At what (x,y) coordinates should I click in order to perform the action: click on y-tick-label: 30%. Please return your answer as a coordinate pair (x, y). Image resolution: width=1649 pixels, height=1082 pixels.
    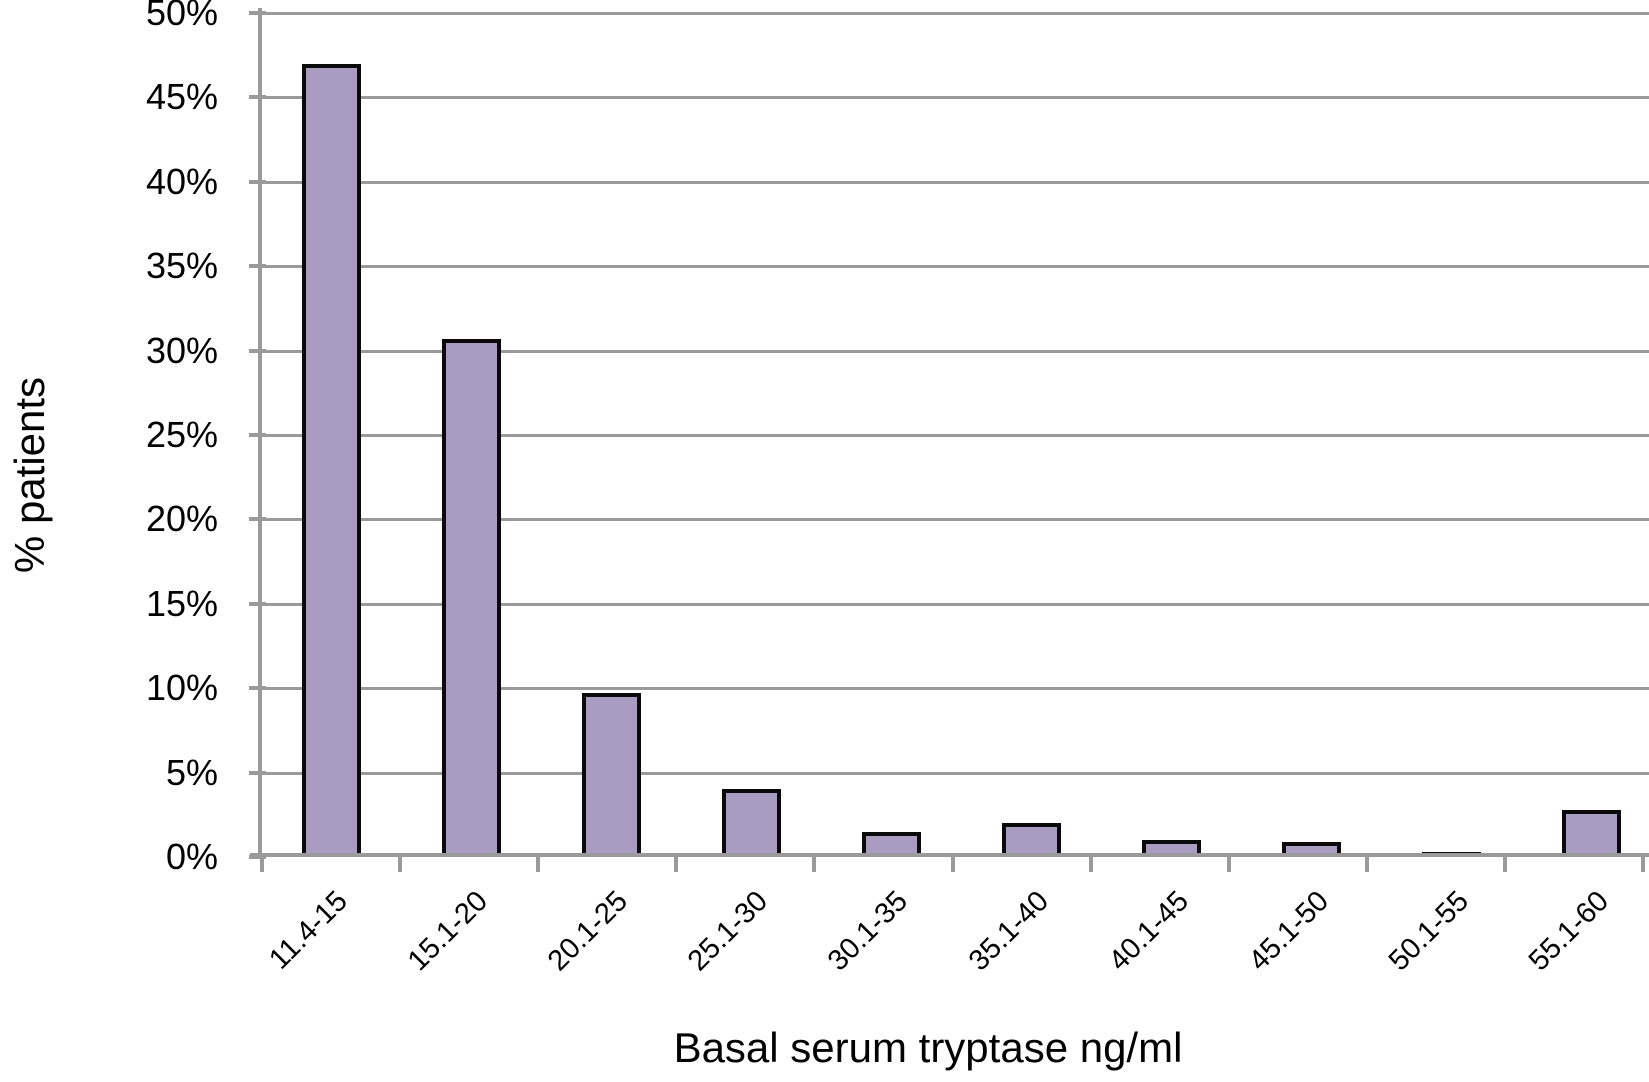
    Looking at the image, I should click on (181, 350).